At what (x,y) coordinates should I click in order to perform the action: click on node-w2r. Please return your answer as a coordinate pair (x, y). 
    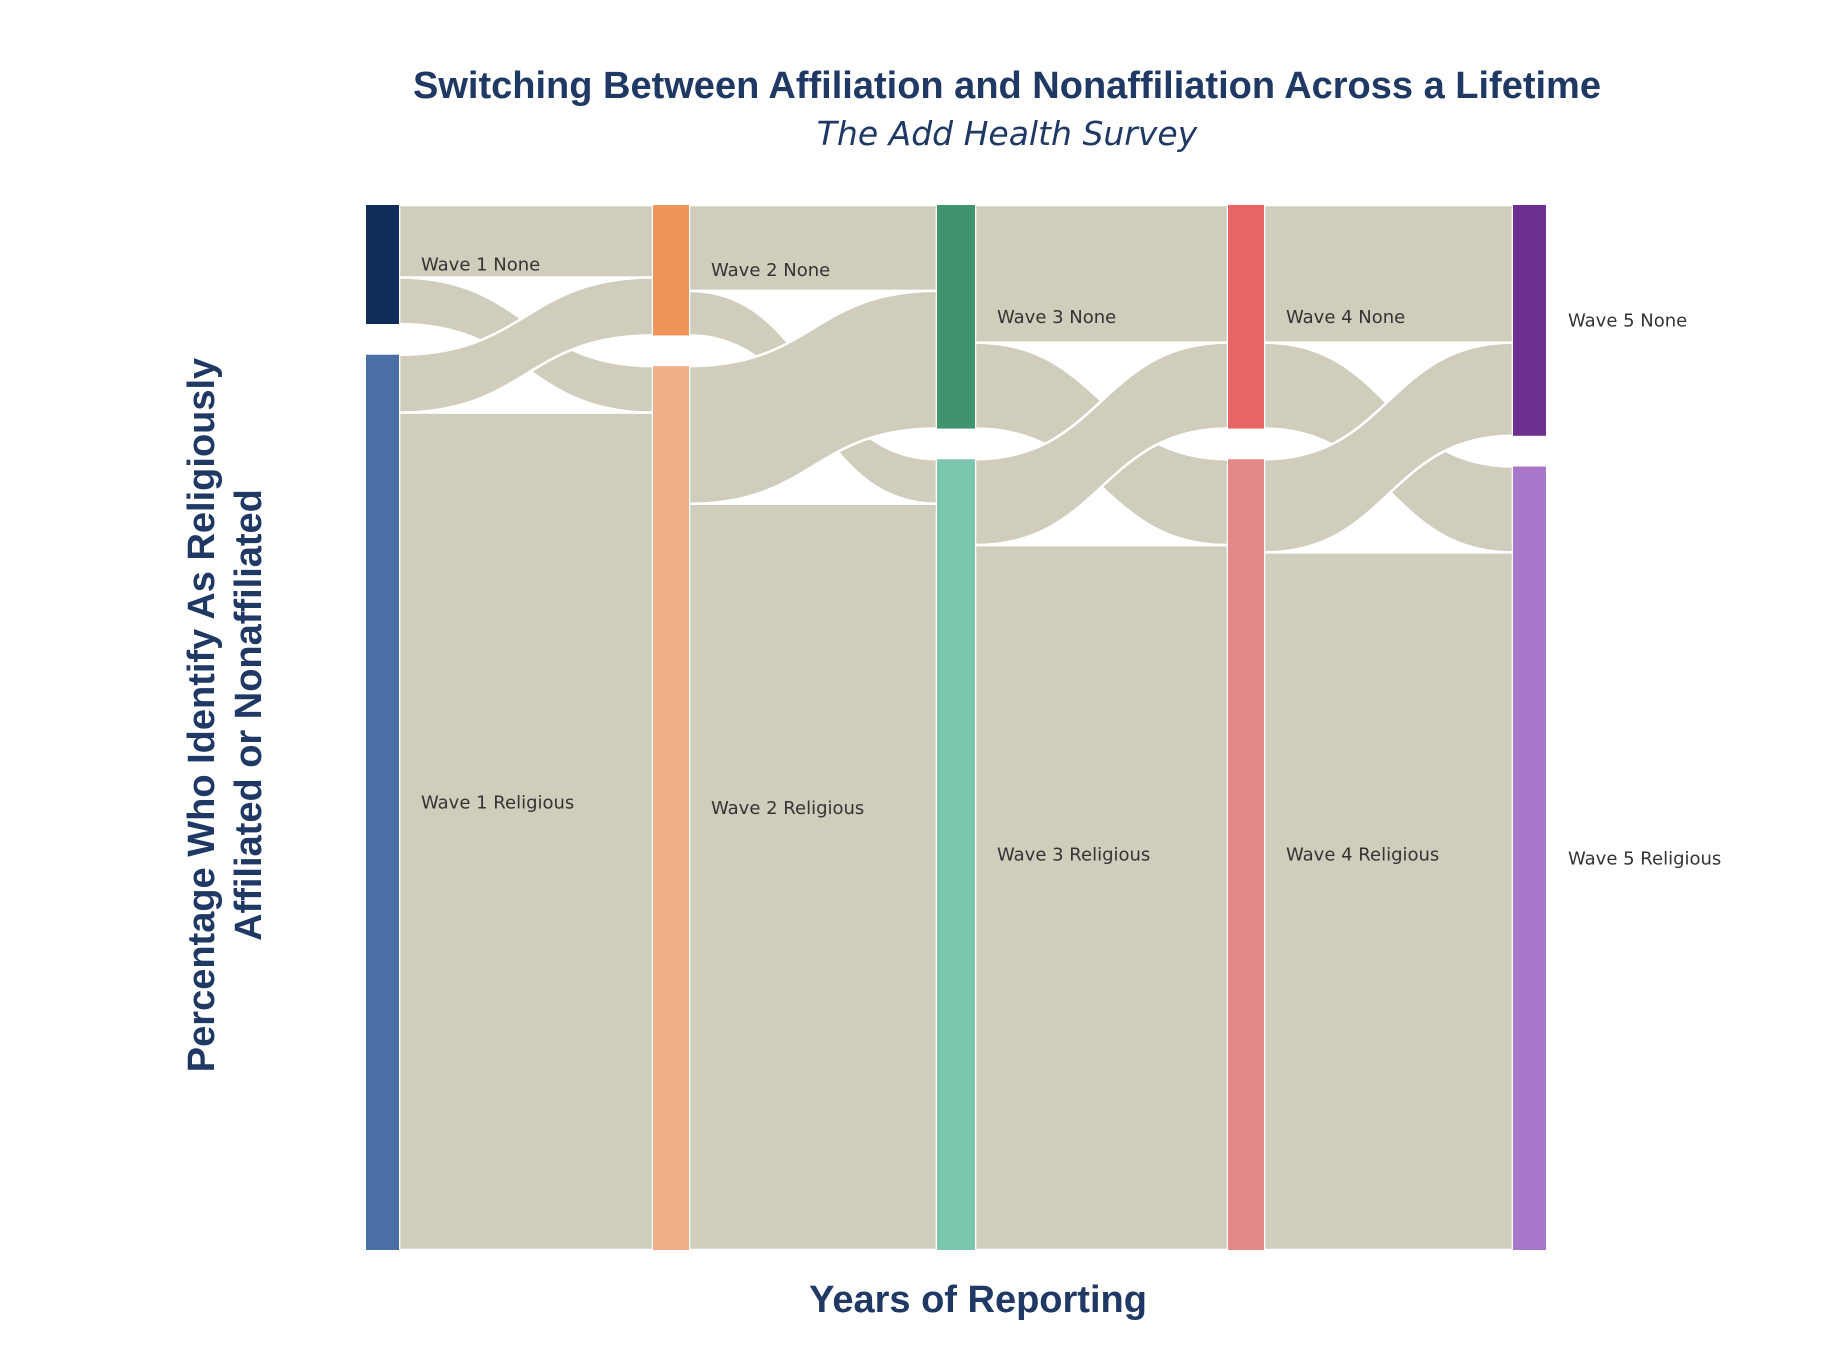
    Looking at the image, I should click on (671, 808).